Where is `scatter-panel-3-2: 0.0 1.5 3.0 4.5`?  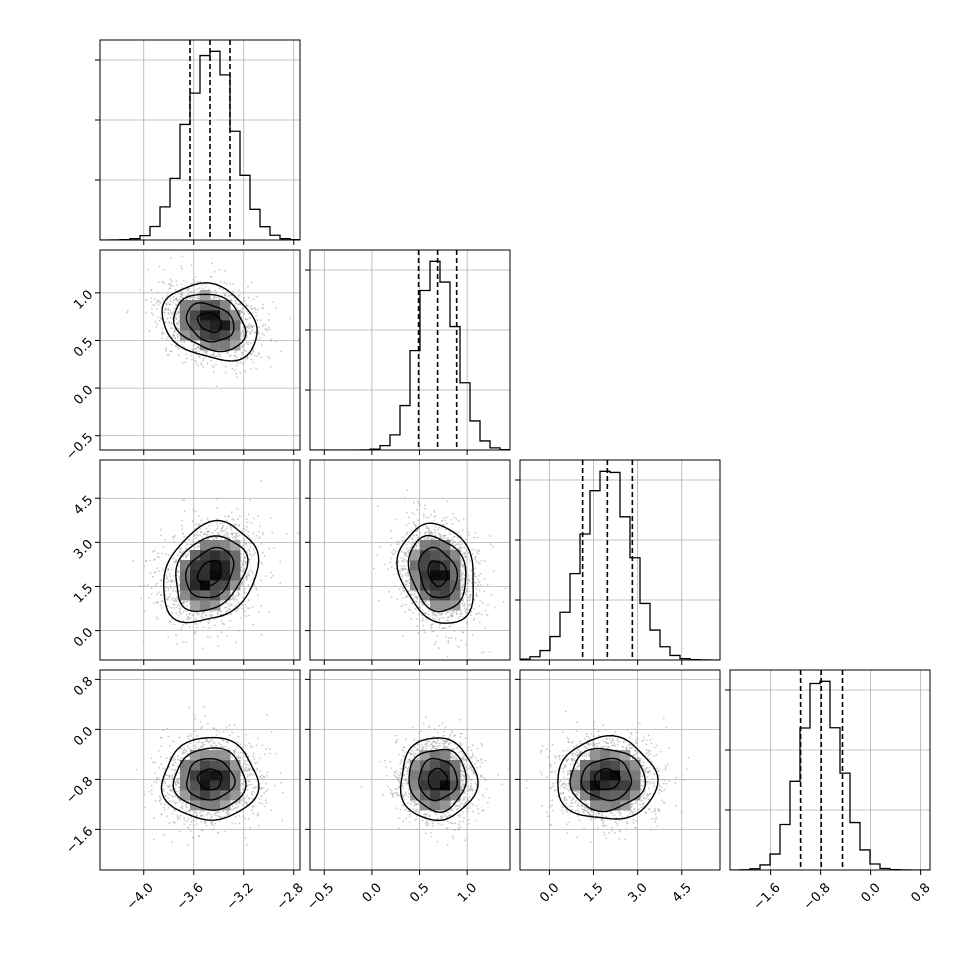 scatter-panel-3-2: 0.0 1.5 3.0 4.5 is located at coordinates (618, 787).